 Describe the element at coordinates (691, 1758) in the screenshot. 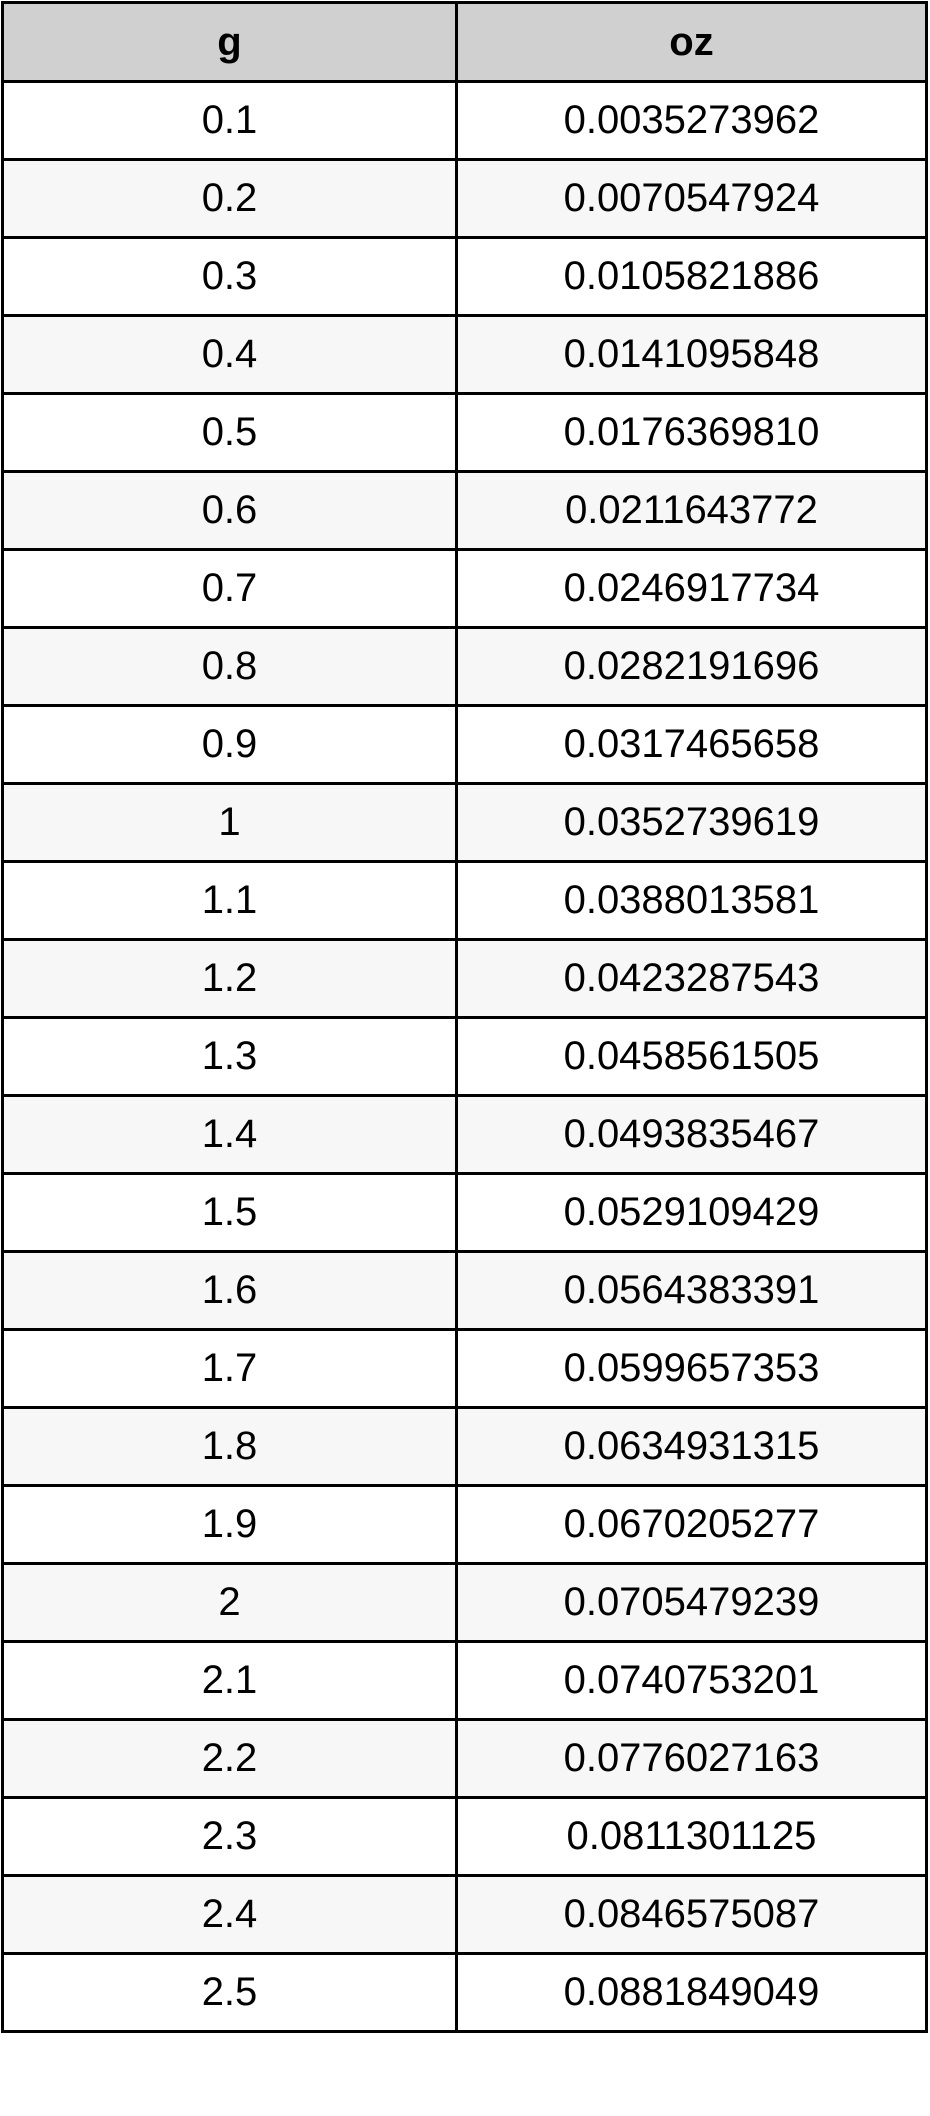

I see `cell-oz: 0.0776027163` at that location.